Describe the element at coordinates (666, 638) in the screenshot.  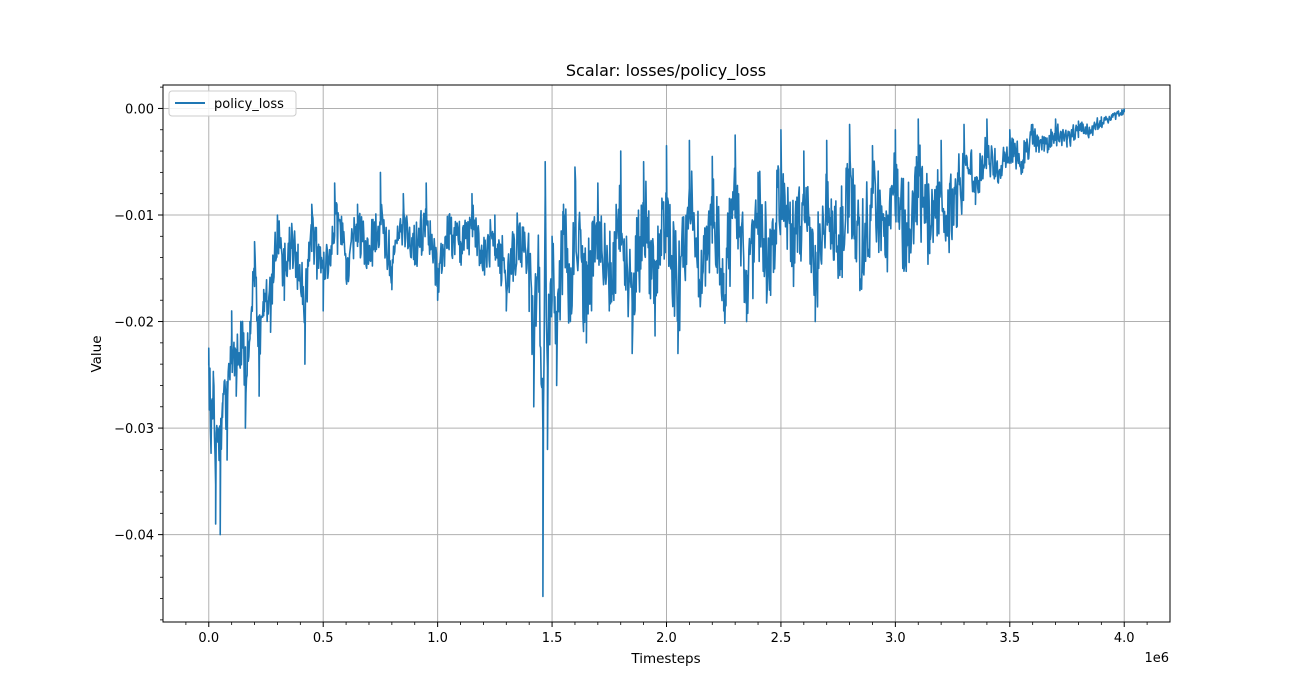
I see `x-tick-label: 2.0` at that location.